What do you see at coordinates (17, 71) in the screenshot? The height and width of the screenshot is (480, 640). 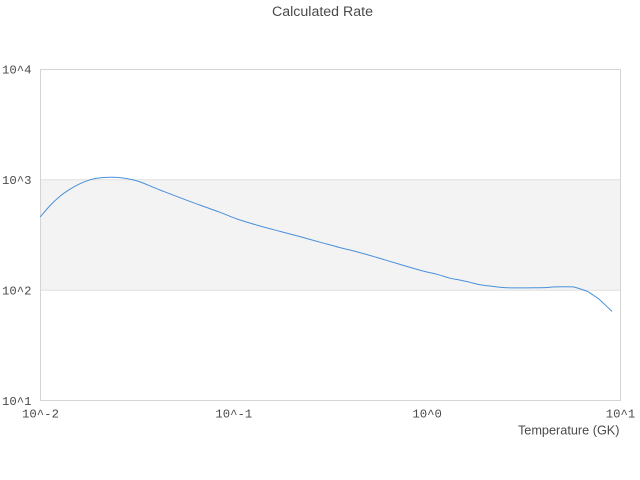 I see `svg-text: 10^4` at bounding box center [17, 71].